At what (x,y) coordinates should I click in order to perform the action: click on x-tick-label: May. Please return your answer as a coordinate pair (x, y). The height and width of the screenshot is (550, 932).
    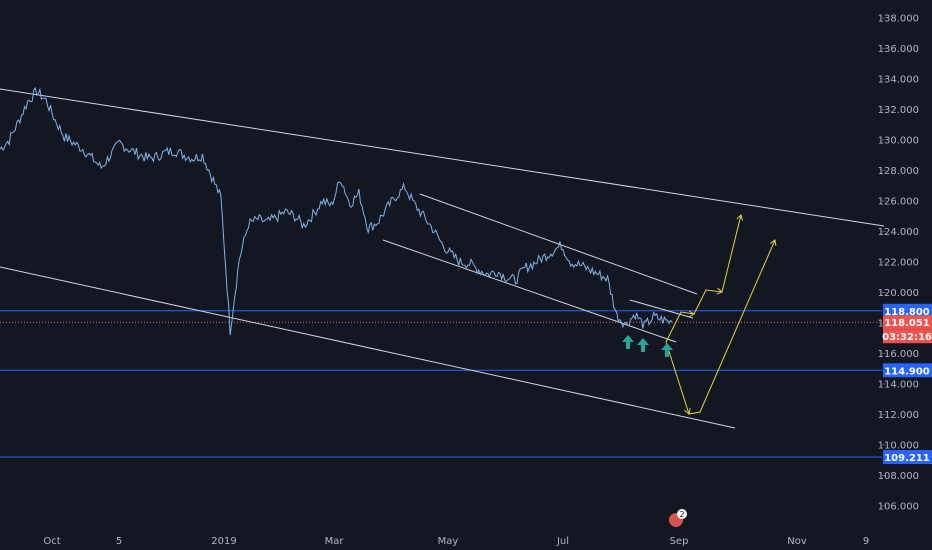
    Looking at the image, I should click on (448, 541).